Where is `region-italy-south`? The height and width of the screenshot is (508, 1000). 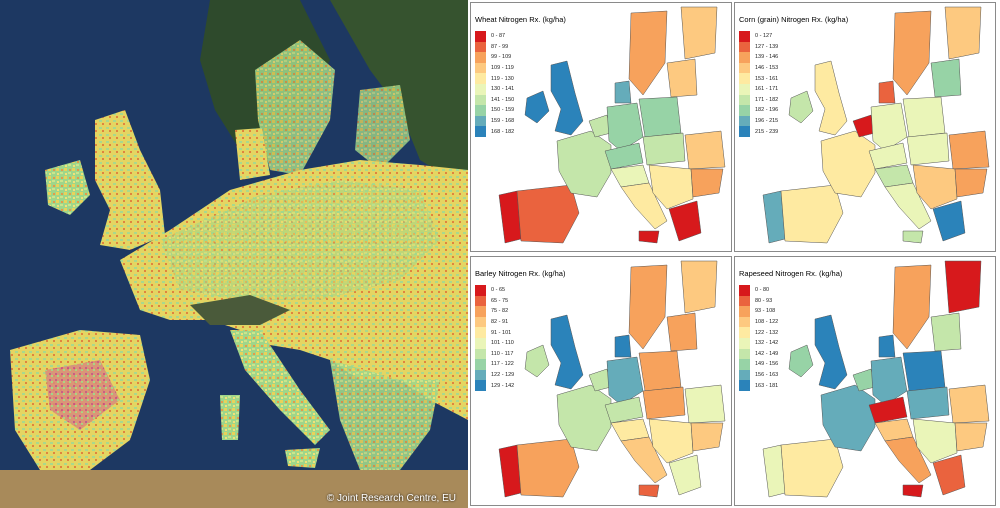 region-italy-south is located at coordinates (908, 460).